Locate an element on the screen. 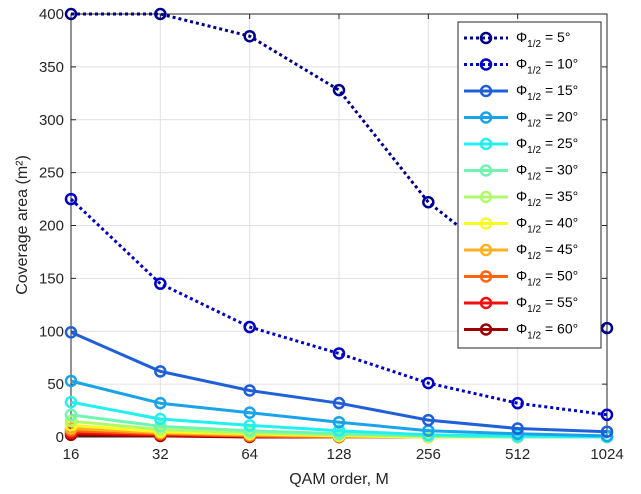 Image resolution: width=641 pixels, height=494 pixels. y-axis-label: Coverage area (m²) is located at coordinates (22, 225).